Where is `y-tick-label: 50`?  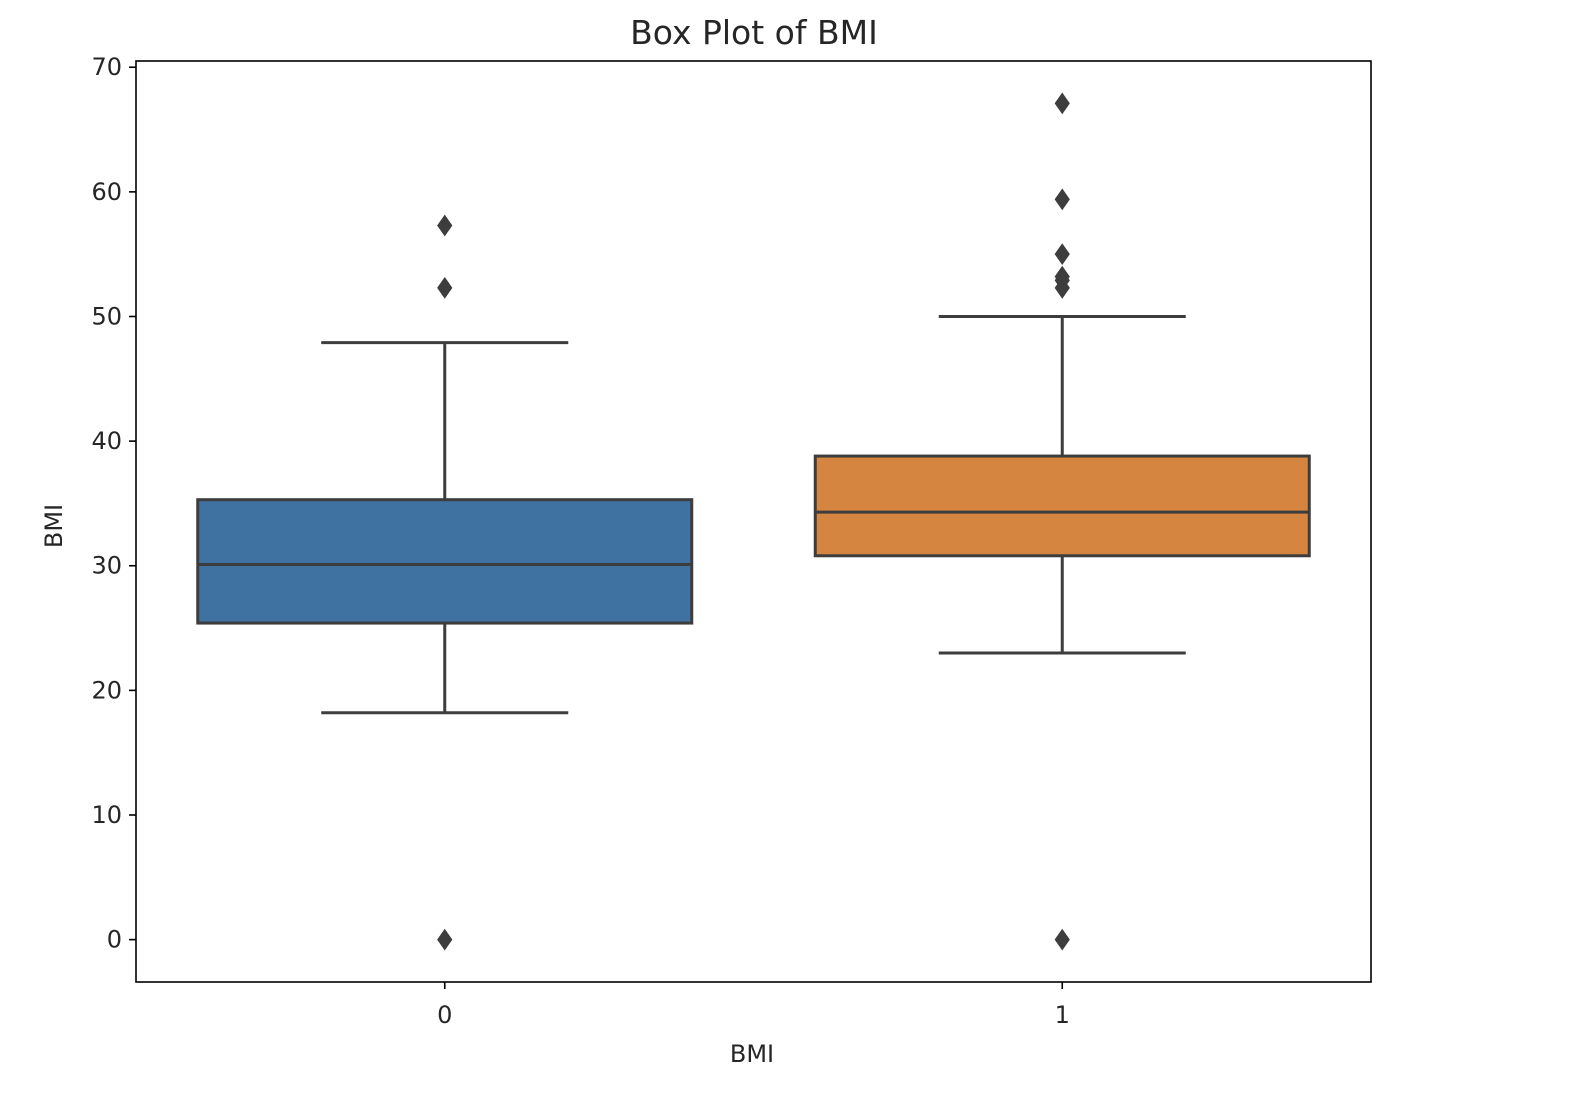
y-tick-label: 50 is located at coordinates (106, 316).